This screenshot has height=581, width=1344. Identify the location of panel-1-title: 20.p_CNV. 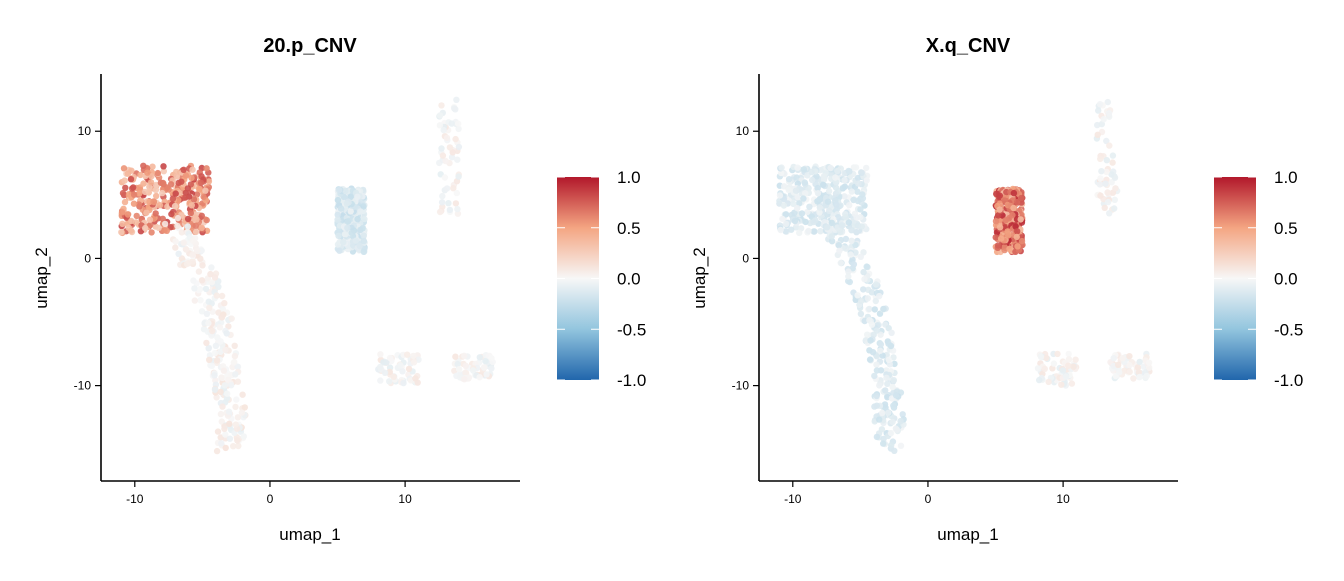
(310, 46).